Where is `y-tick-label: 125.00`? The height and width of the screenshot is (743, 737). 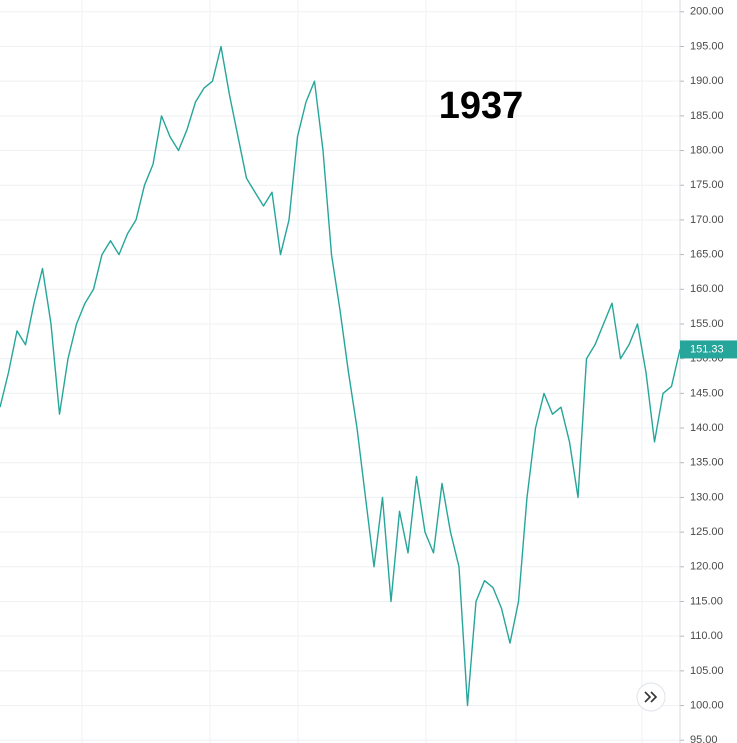 y-tick-label: 125.00 is located at coordinates (707, 532).